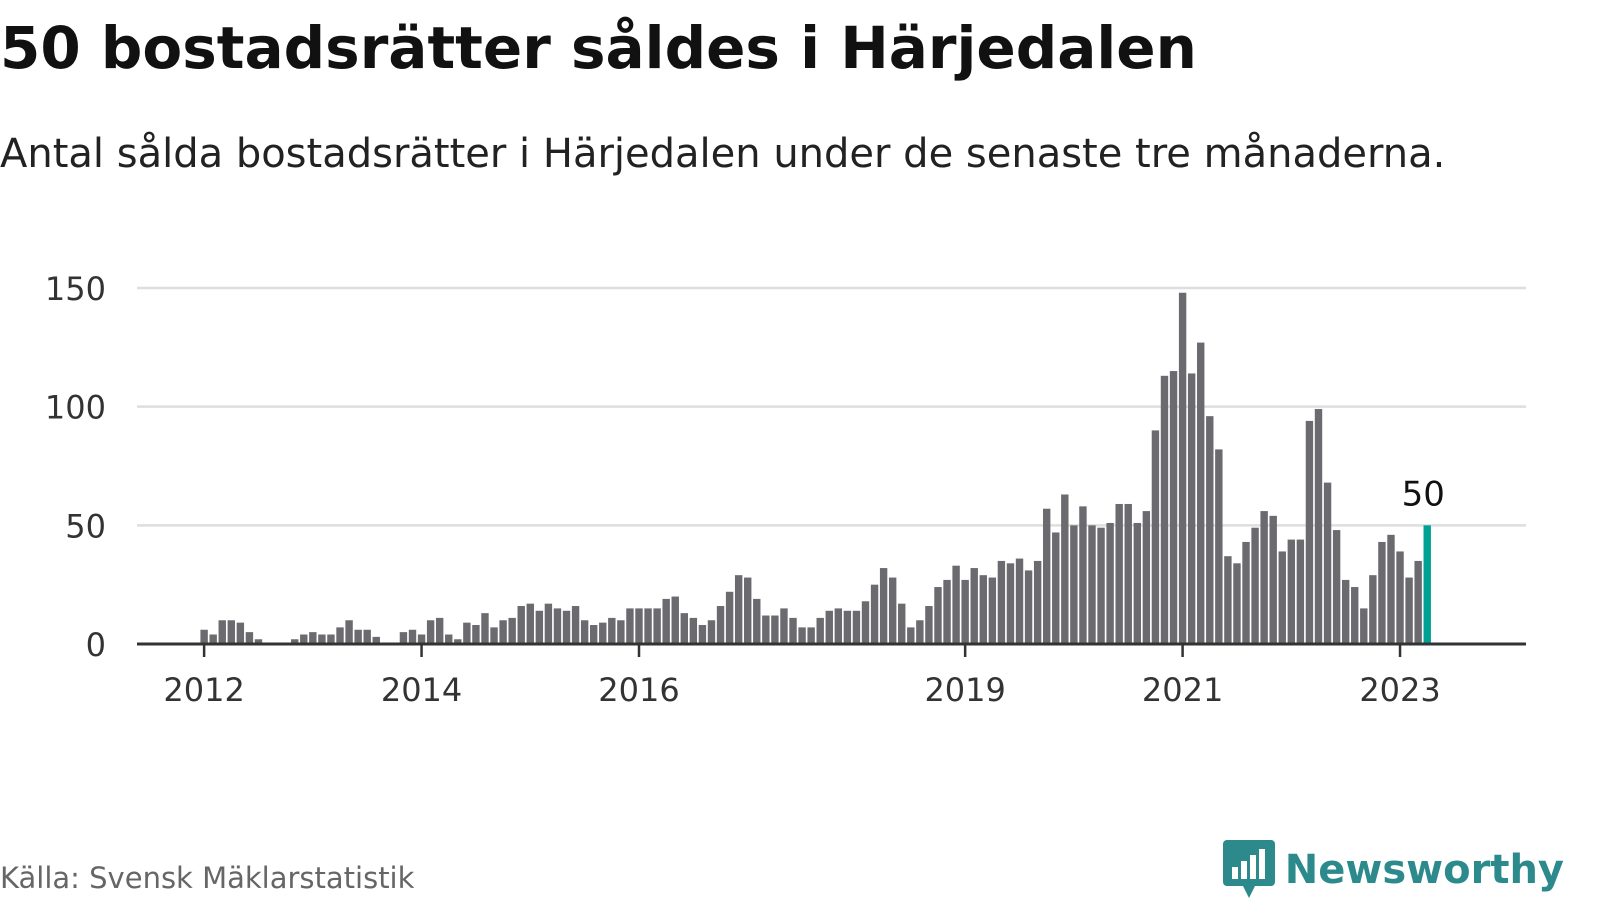 The image size is (1600, 900). What do you see at coordinates (203, 690) in the screenshot?
I see `x-tick-label: 2012` at bounding box center [203, 690].